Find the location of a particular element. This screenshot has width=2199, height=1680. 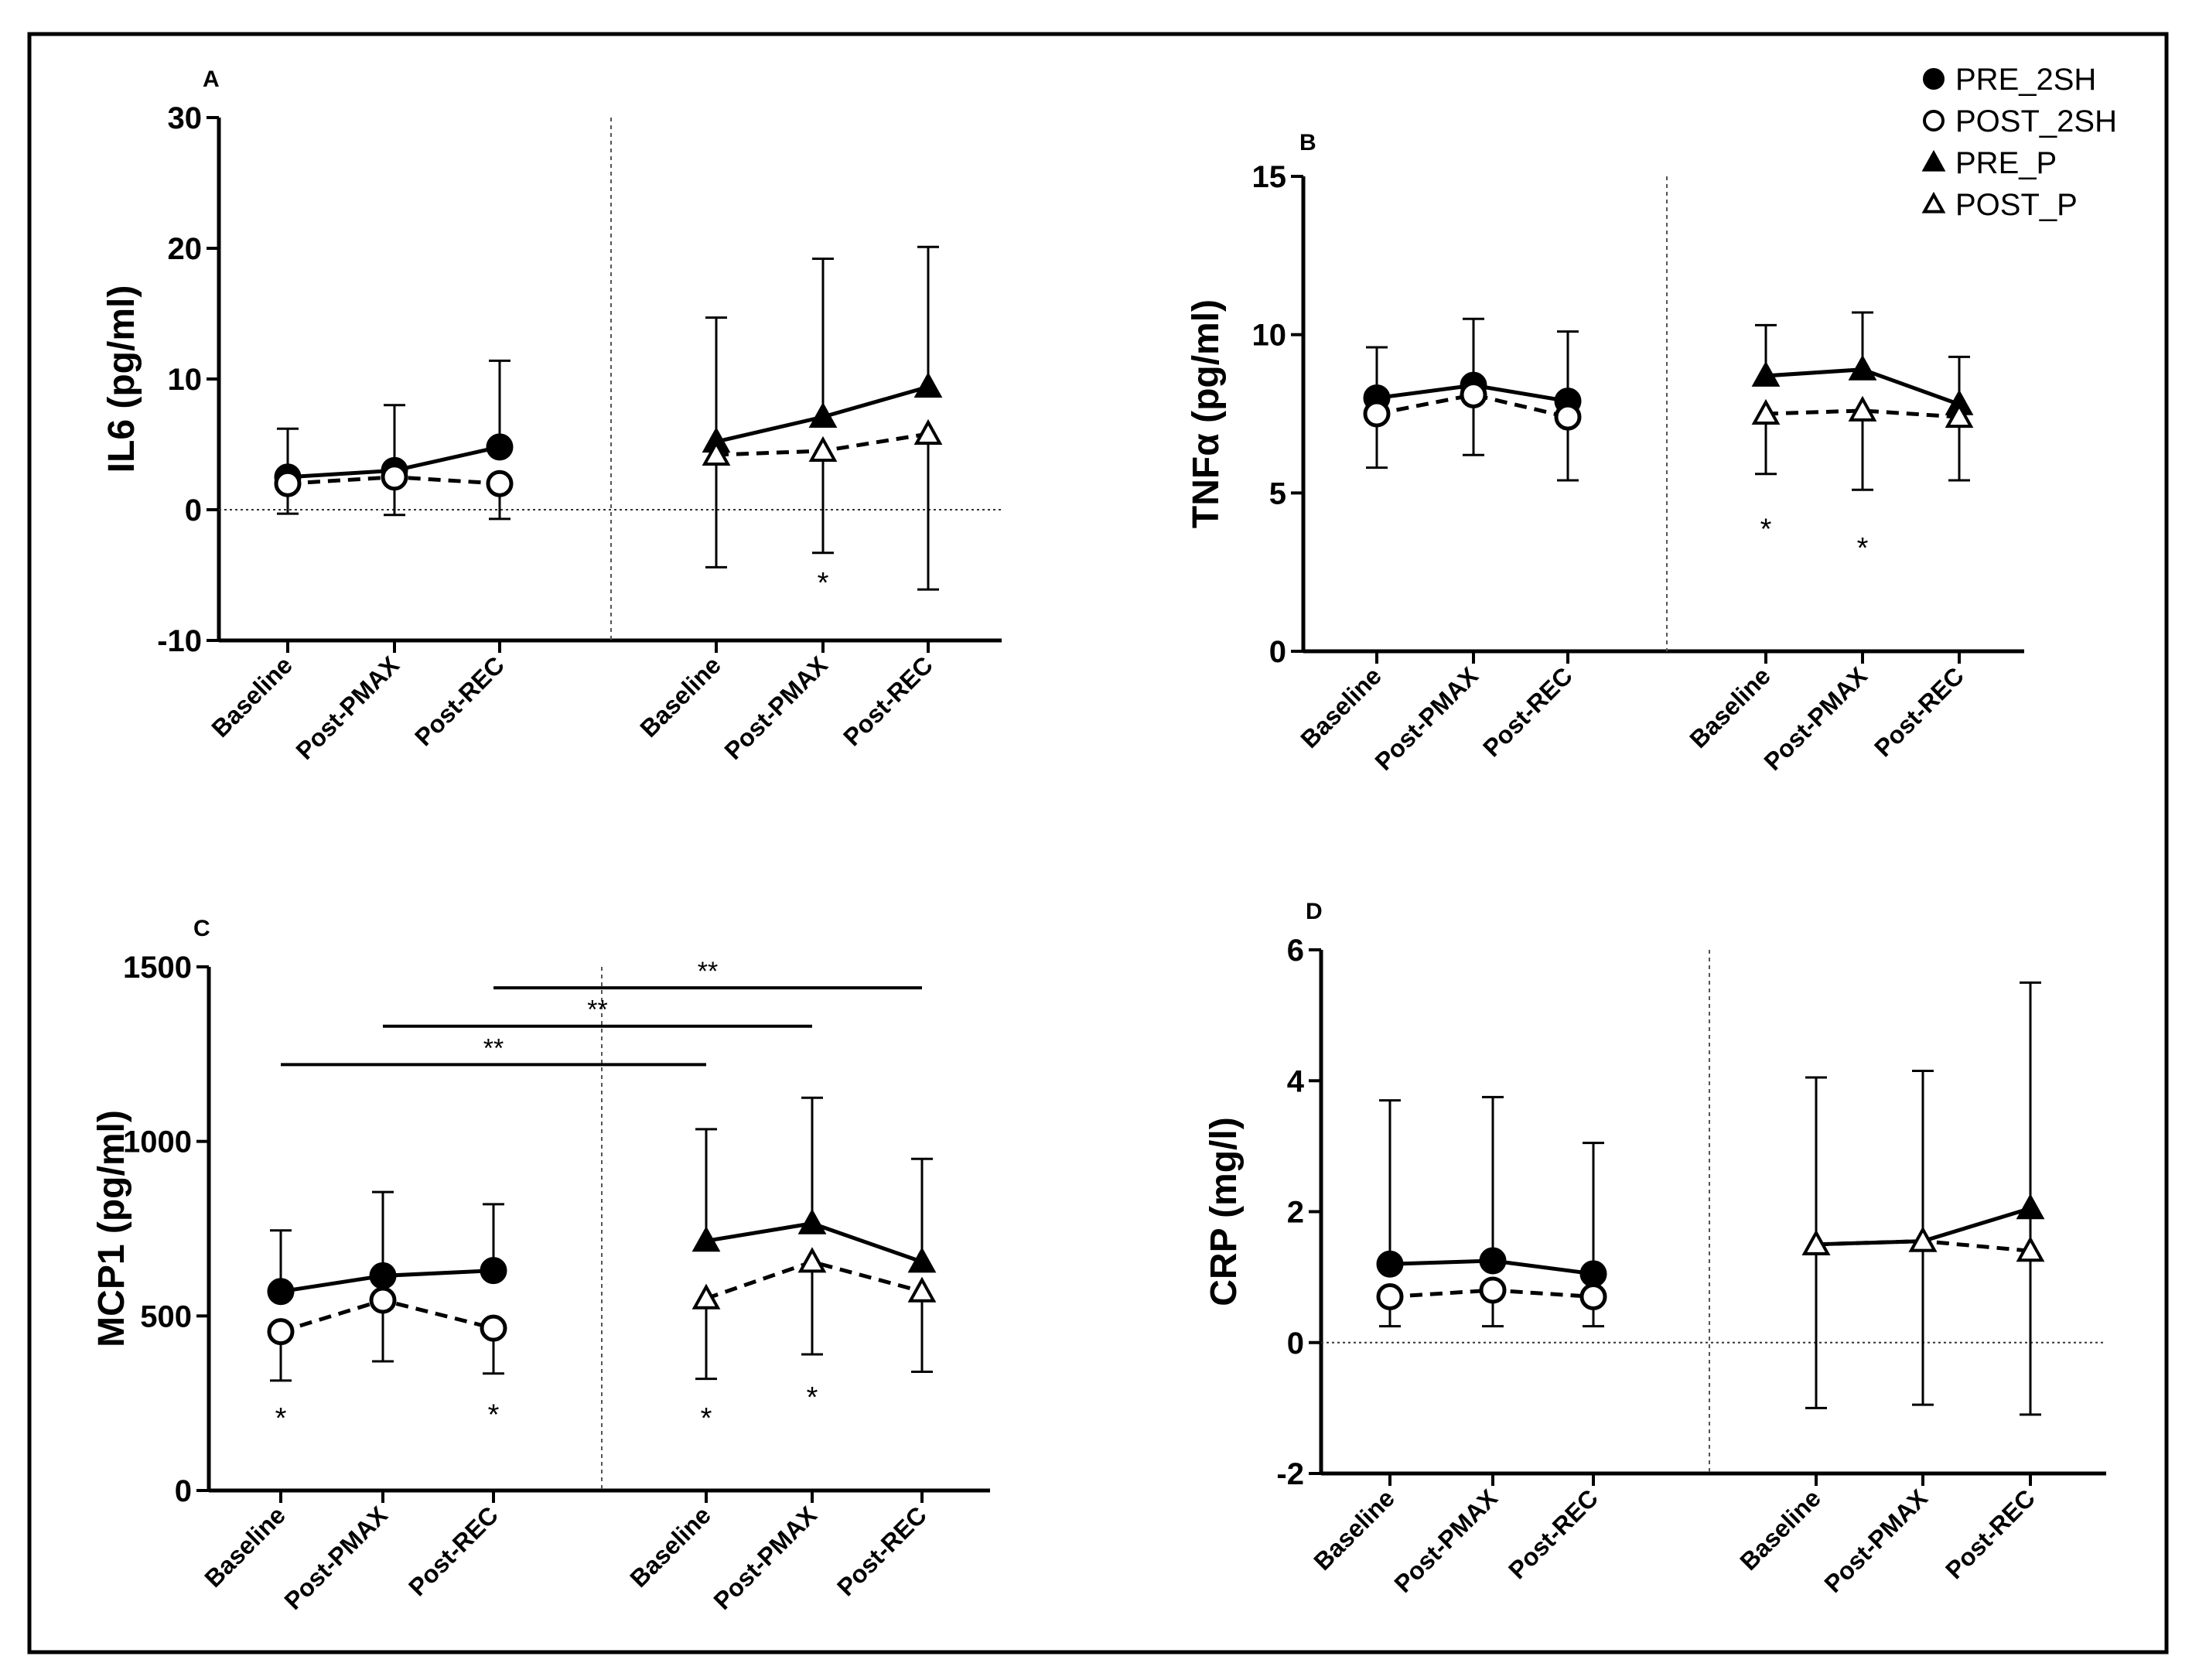

panel-label: B is located at coordinates (1307, 142).